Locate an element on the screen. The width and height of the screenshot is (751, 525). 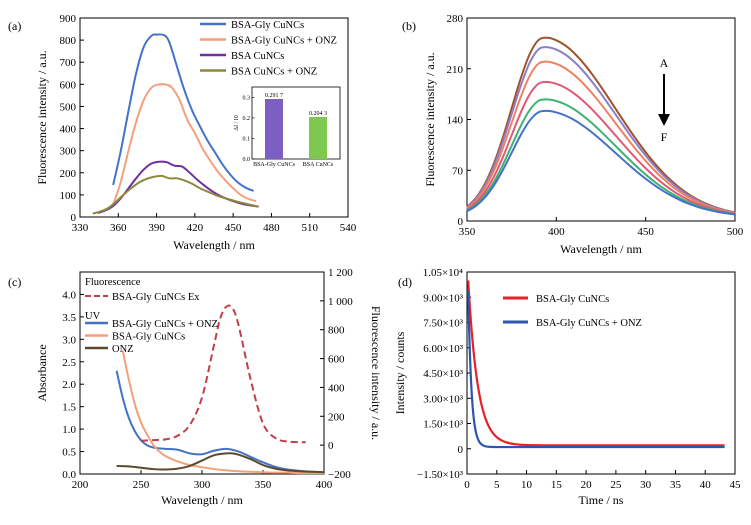
a-y-tick-label: 800 is located at coordinates (68, 41).